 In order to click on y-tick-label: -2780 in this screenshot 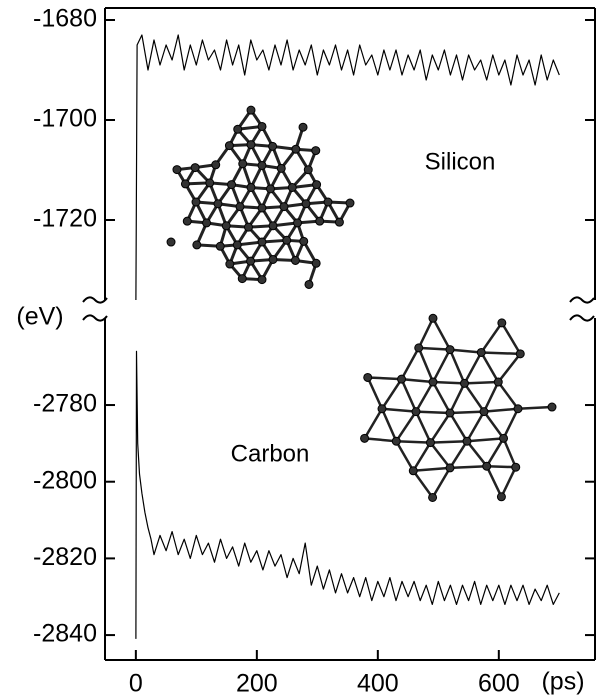, I will do `click(65, 404)`.